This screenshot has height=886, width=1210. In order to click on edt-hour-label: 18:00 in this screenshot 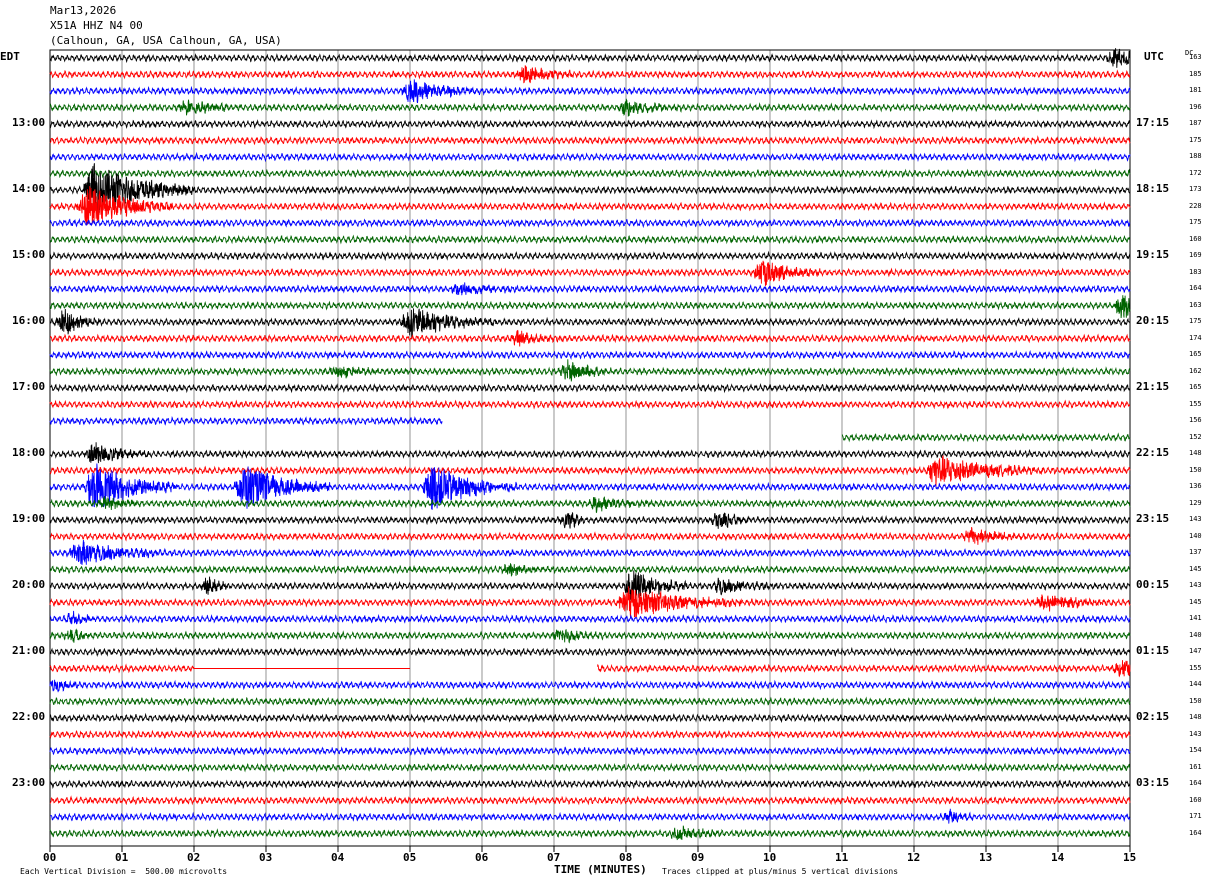, I will do `click(29, 452)`.